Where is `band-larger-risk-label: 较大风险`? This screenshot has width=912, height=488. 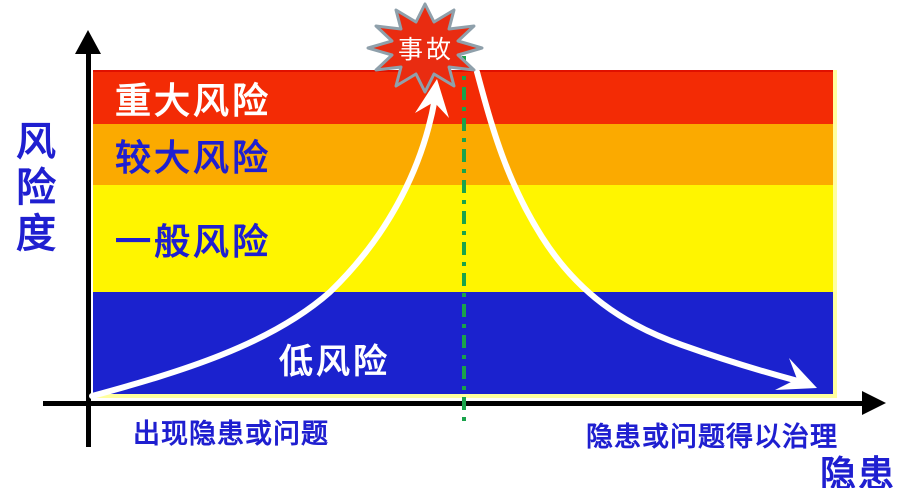
band-larger-risk-label: 较大风险 is located at coordinates (193, 158).